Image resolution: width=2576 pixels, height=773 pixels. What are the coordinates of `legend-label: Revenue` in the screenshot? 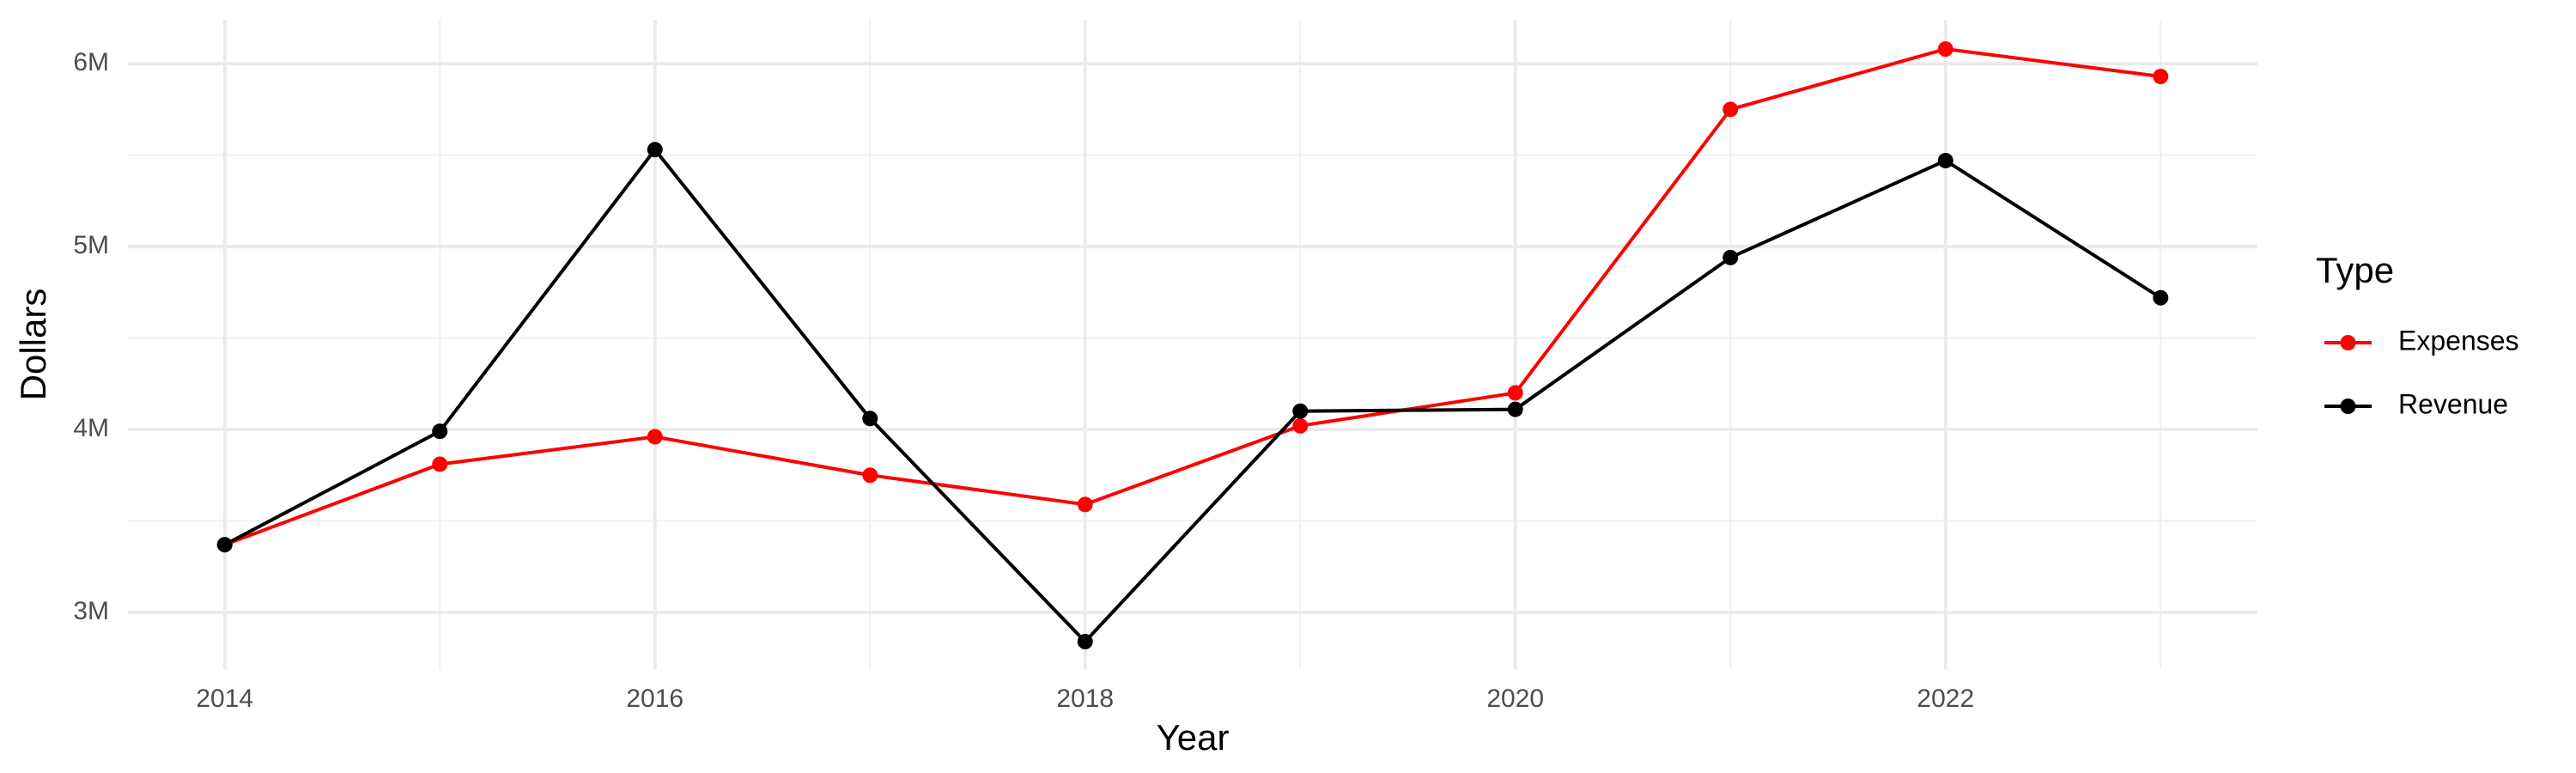 It's located at (2453, 403).